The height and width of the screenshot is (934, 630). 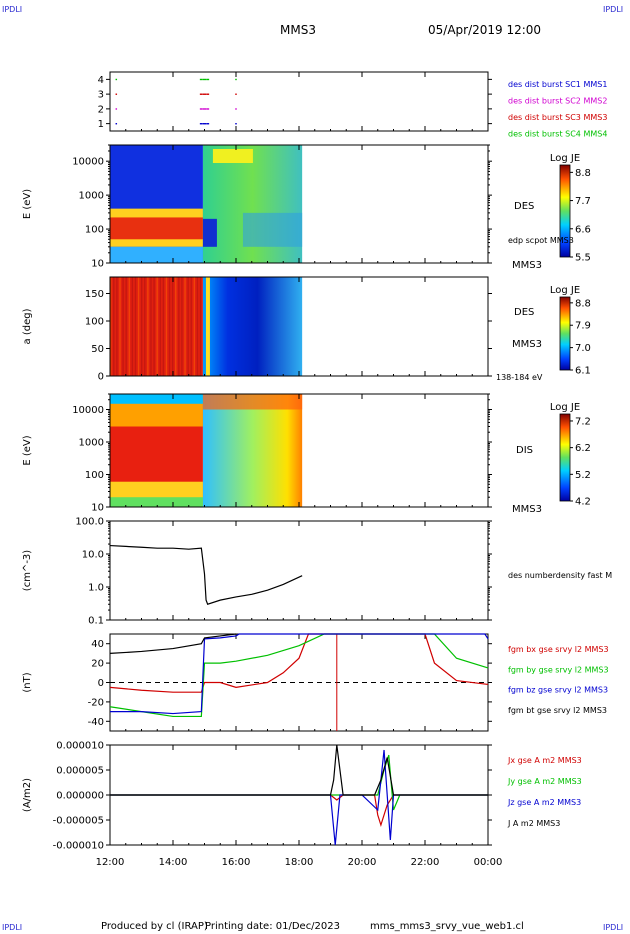 What do you see at coordinates (583, 348) in the screenshot?
I see `des_pitch-colorbar-tick-label: 7.0` at bounding box center [583, 348].